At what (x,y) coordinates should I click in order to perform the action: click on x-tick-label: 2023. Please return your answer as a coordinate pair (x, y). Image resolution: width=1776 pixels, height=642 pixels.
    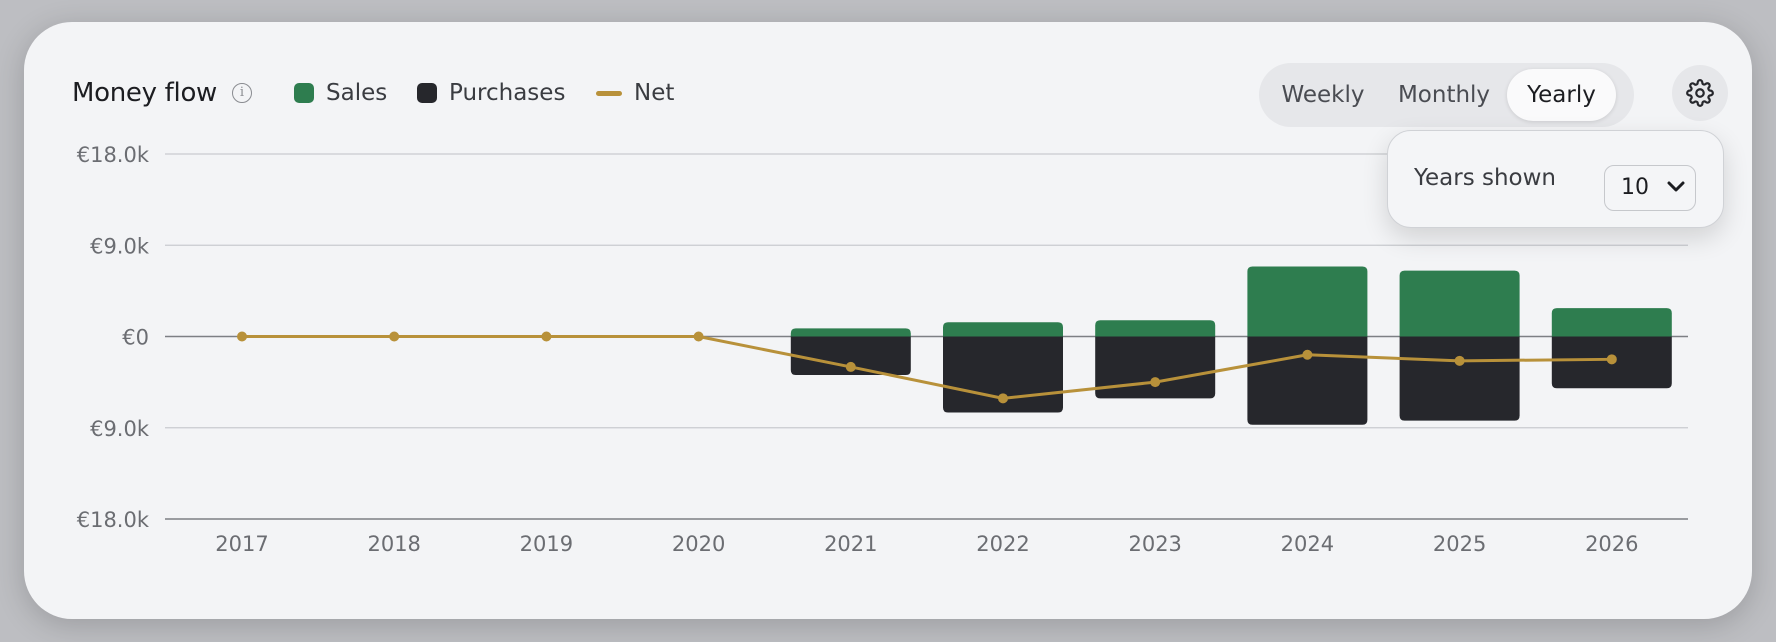
    Looking at the image, I should click on (1154, 544).